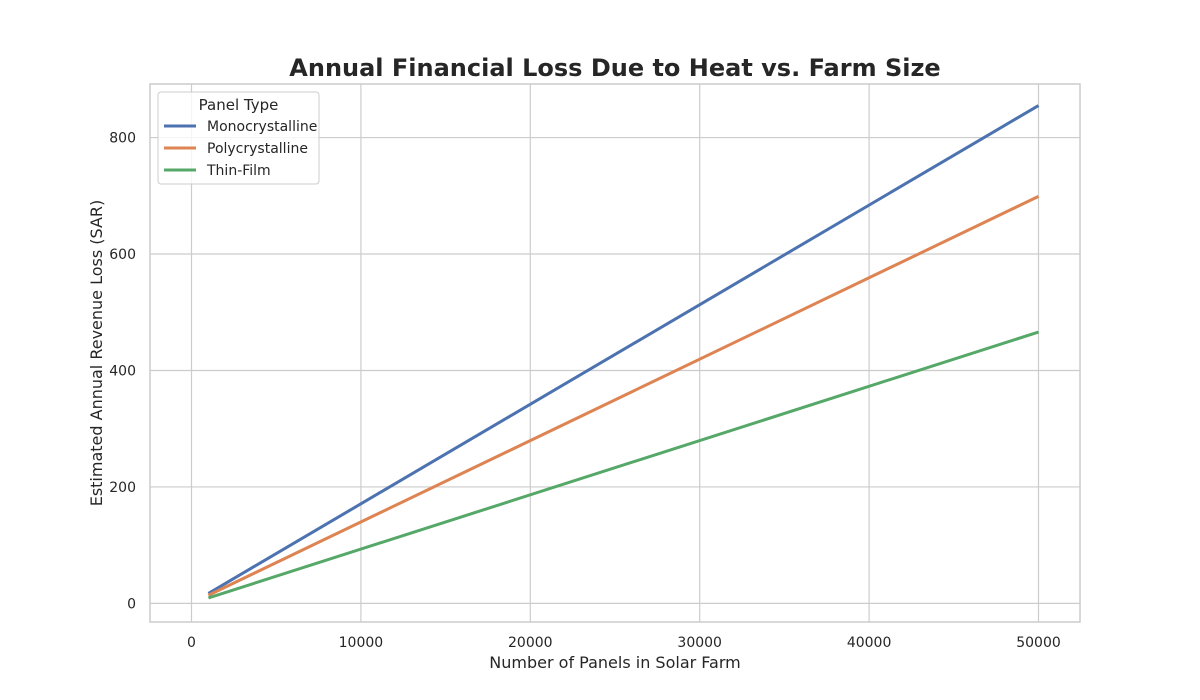 The width and height of the screenshot is (1200, 700). Describe the element at coordinates (239, 105) in the screenshot. I see `legend-title: Panel Type` at that location.